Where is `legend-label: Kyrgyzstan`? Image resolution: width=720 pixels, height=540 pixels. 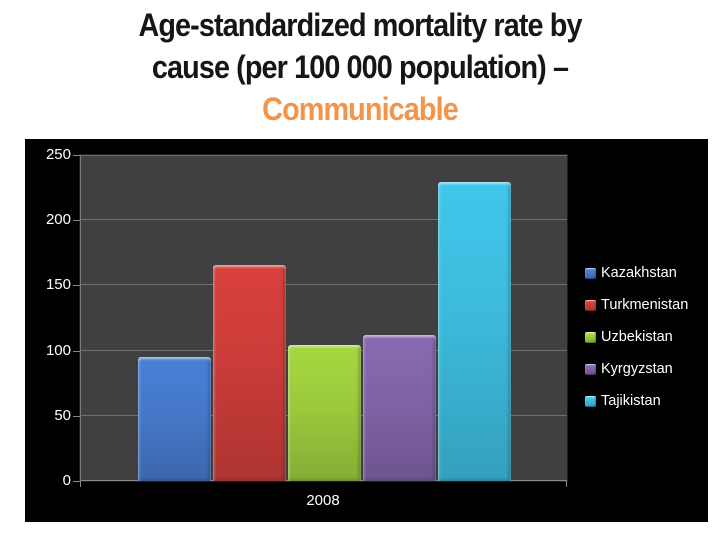 legend-label: Kyrgyzstan is located at coordinates (637, 369).